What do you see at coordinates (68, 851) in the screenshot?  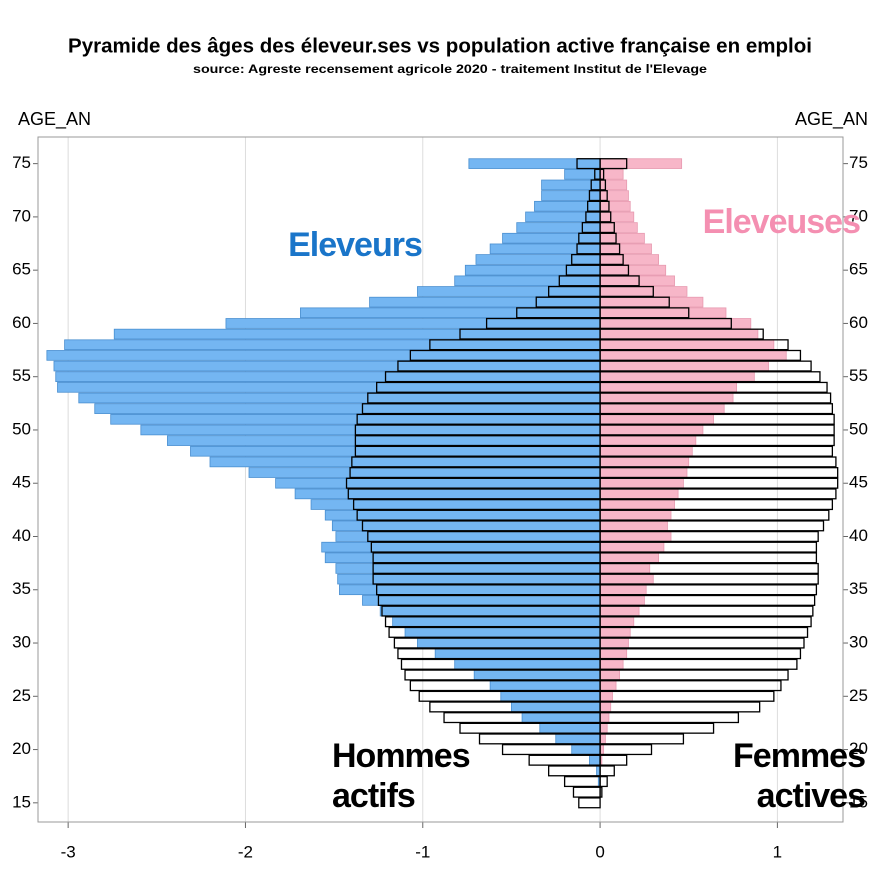 I see `x-tick-label: -3` at bounding box center [68, 851].